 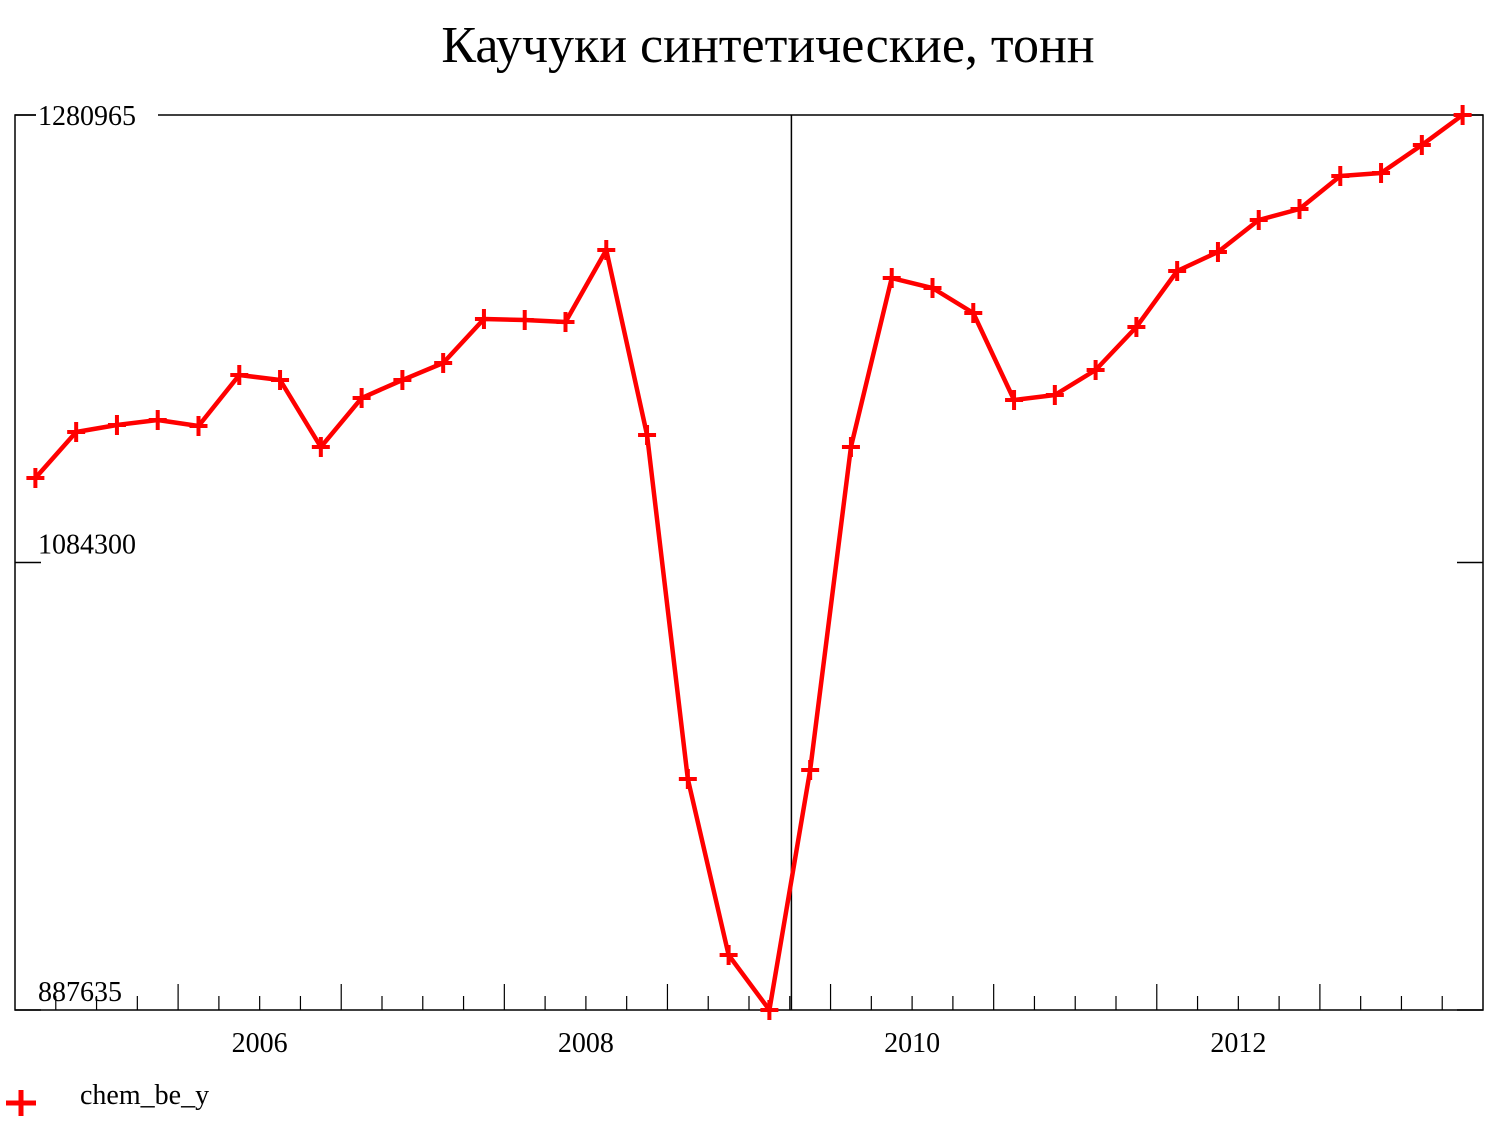 What do you see at coordinates (767, 45) in the screenshot?
I see `chart-title: Каучуки синтетические, тонн` at bounding box center [767, 45].